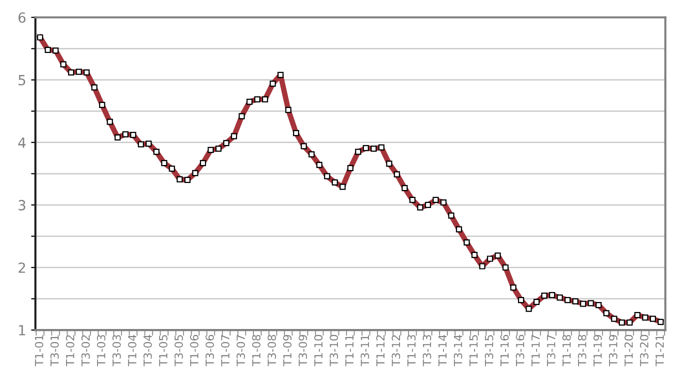  Describe the element at coordinates (178, 350) in the screenshot. I see `x-tick-label: T3-05` at that location.